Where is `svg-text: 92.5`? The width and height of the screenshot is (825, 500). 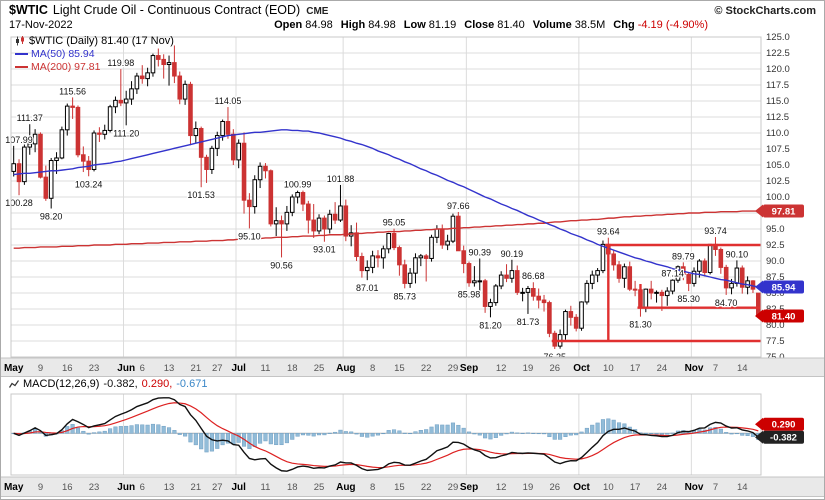
svg-text: 92.5 is located at coordinates (775, 245).